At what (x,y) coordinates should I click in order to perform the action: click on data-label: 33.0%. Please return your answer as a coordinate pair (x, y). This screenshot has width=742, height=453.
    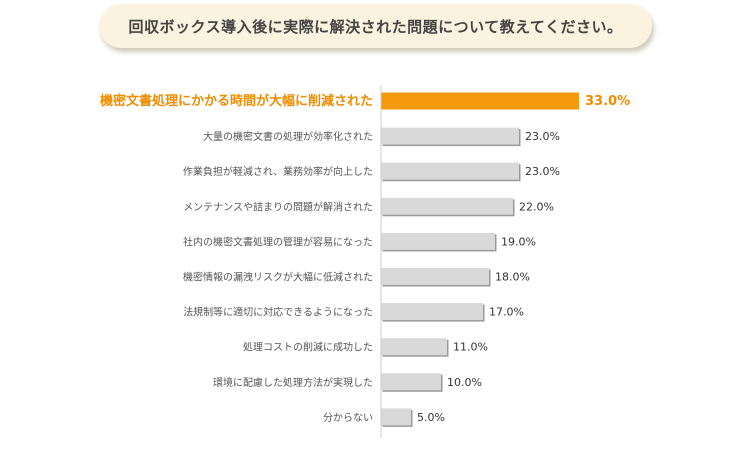
    Looking at the image, I should click on (607, 101).